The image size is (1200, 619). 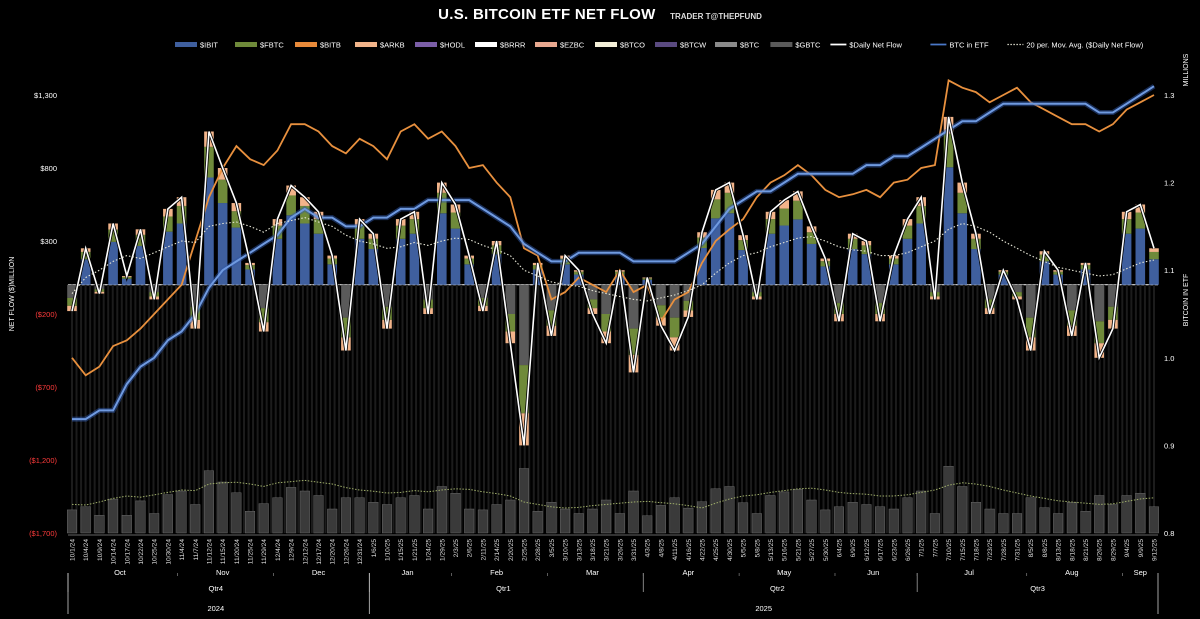 I want to click on chart-subtitle: TRADER T@THEPFUND, so click(x=716, y=16).